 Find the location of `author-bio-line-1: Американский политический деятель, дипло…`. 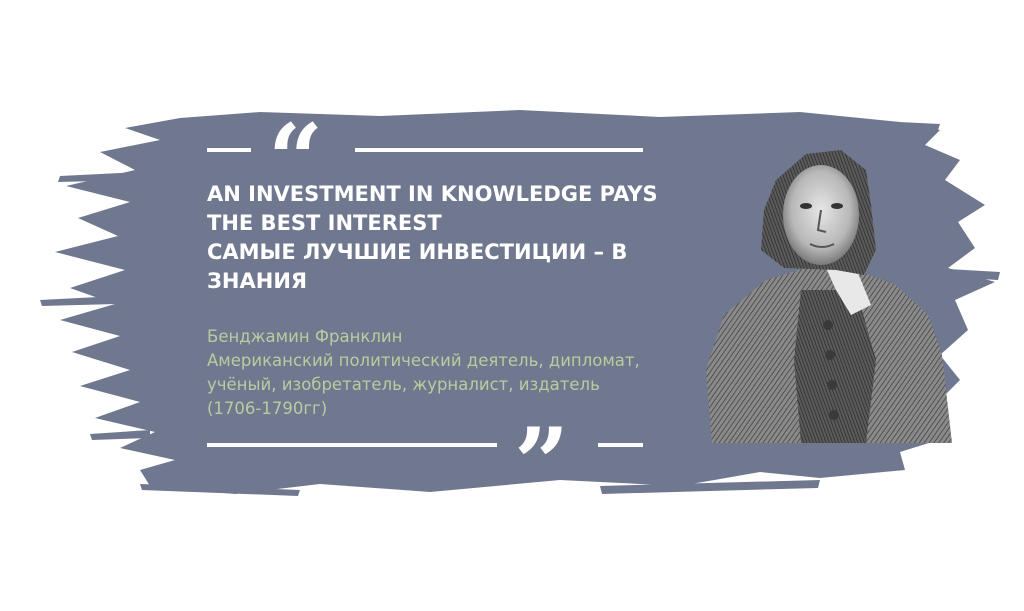

author-bio-line-1: Американский политический деятель, дипло… is located at coordinates (452, 361).